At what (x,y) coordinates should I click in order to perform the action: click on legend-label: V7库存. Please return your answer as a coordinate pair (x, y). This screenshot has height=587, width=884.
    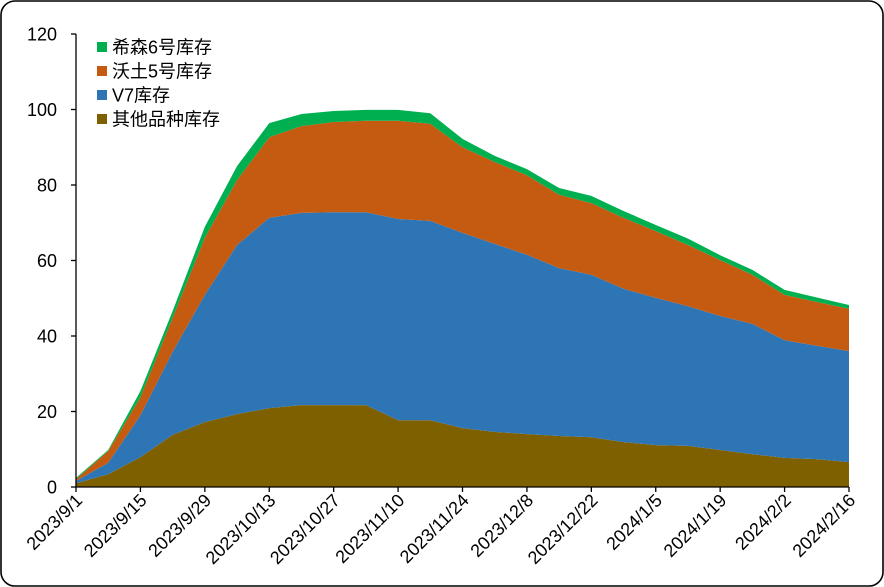
    Looking at the image, I should click on (141, 95).